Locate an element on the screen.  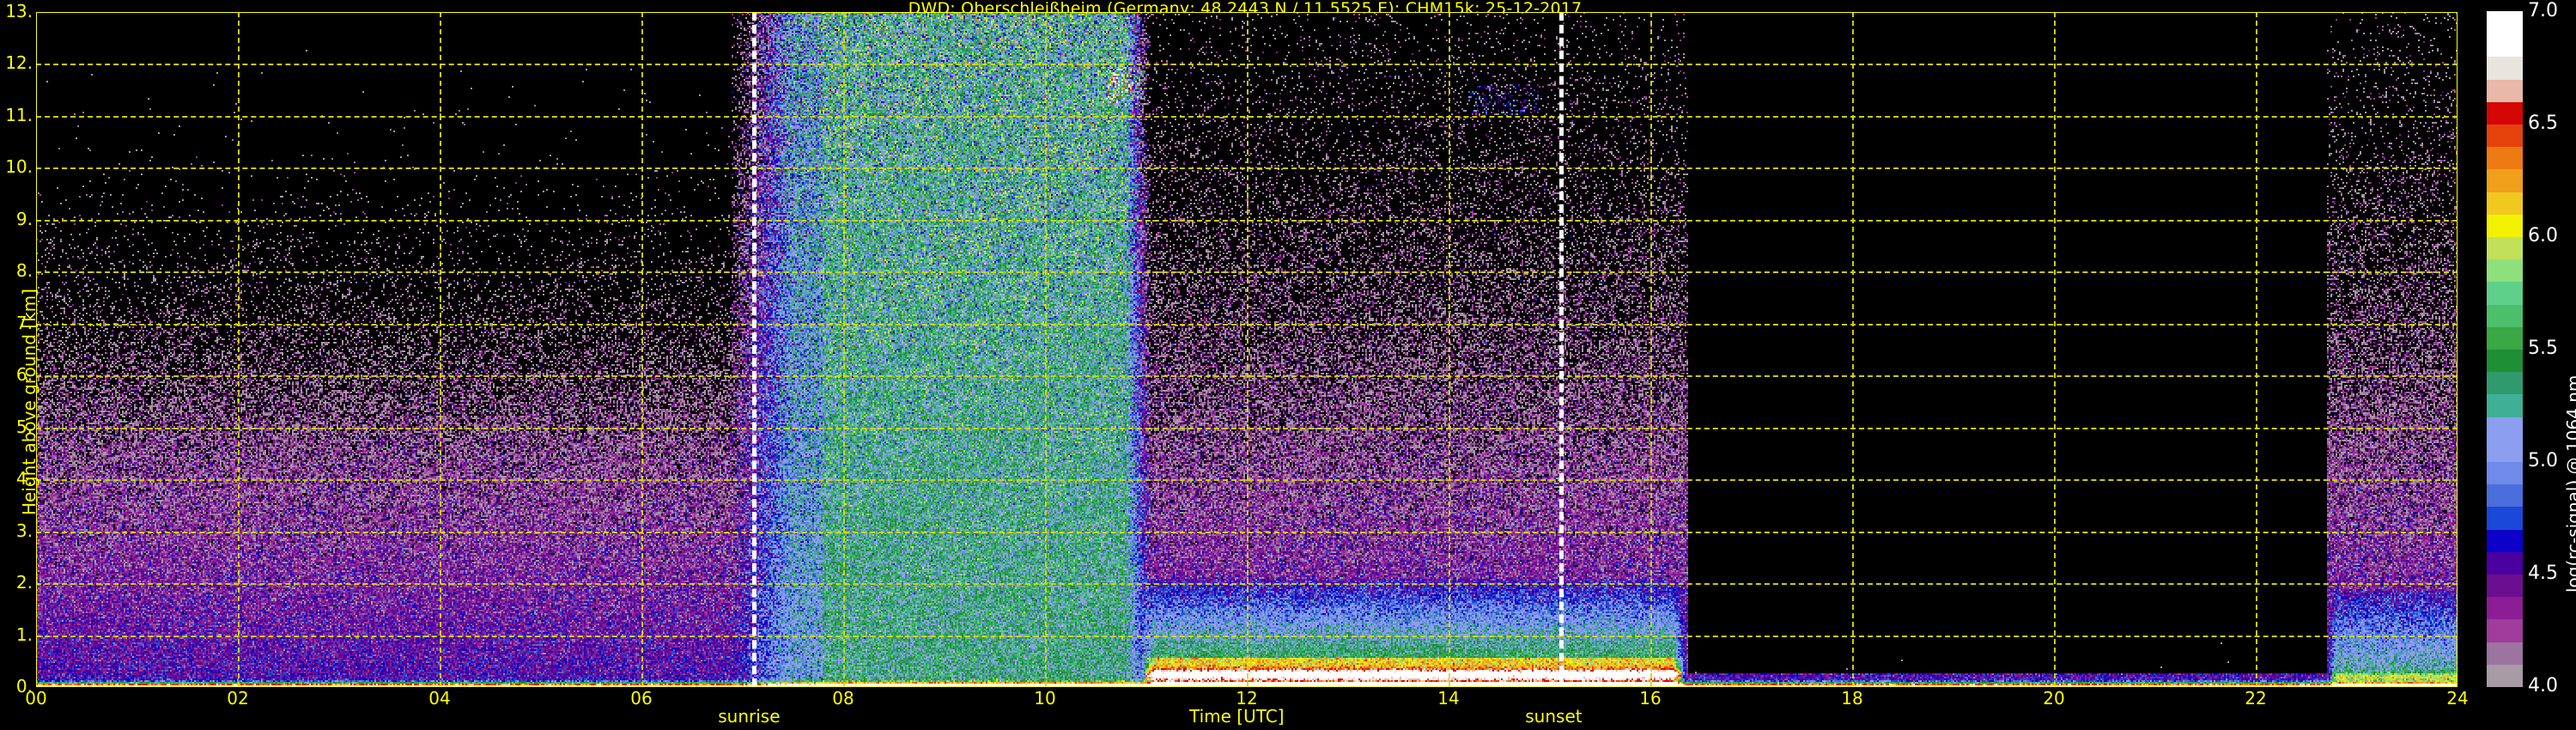
colorbar-tick-label: 4.0 is located at coordinates (2543, 686).